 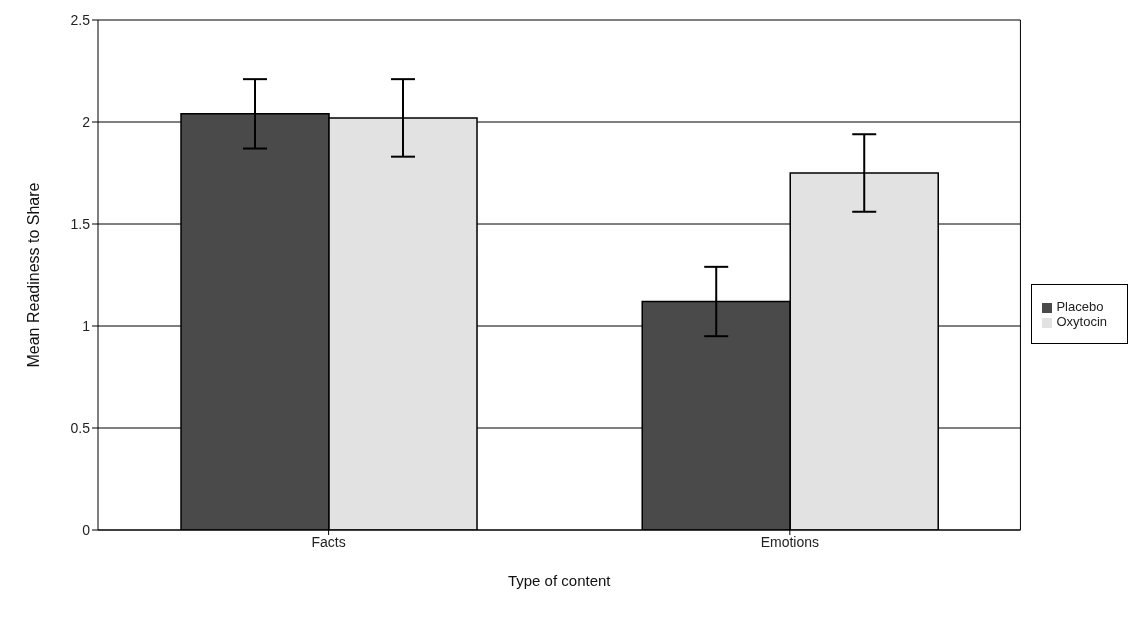 What do you see at coordinates (33, 275) in the screenshot?
I see `y-axis-title: Mean Readiness to Share` at bounding box center [33, 275].